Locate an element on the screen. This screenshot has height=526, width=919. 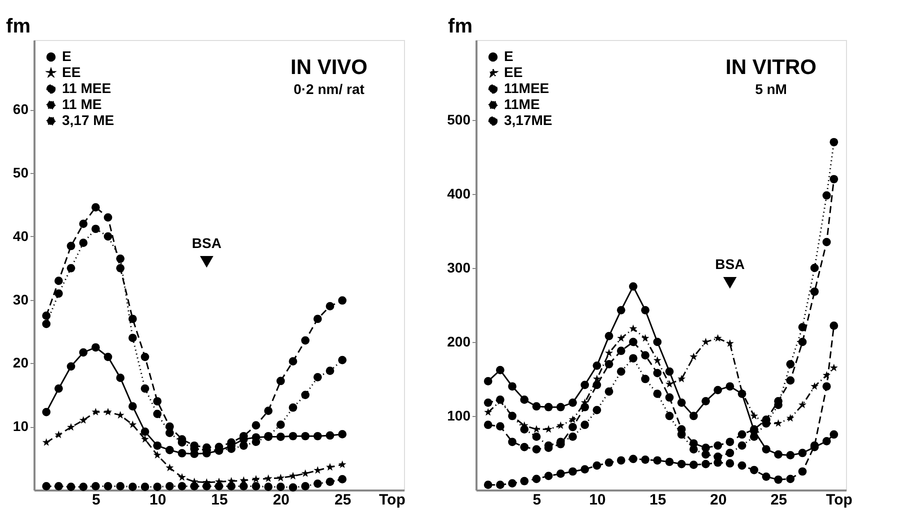
y-axis-title: fm is located at coordinates (460, 27).